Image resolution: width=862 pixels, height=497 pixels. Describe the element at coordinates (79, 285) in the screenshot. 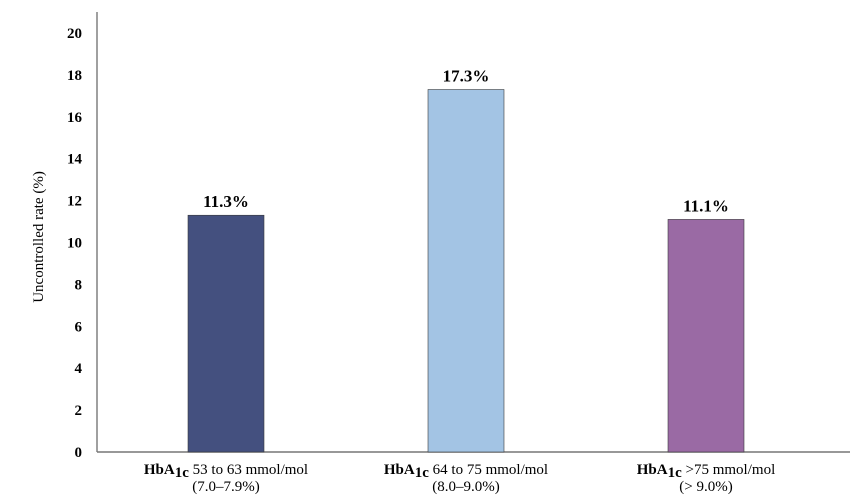

I see `y-tick-label: 8` at that location.